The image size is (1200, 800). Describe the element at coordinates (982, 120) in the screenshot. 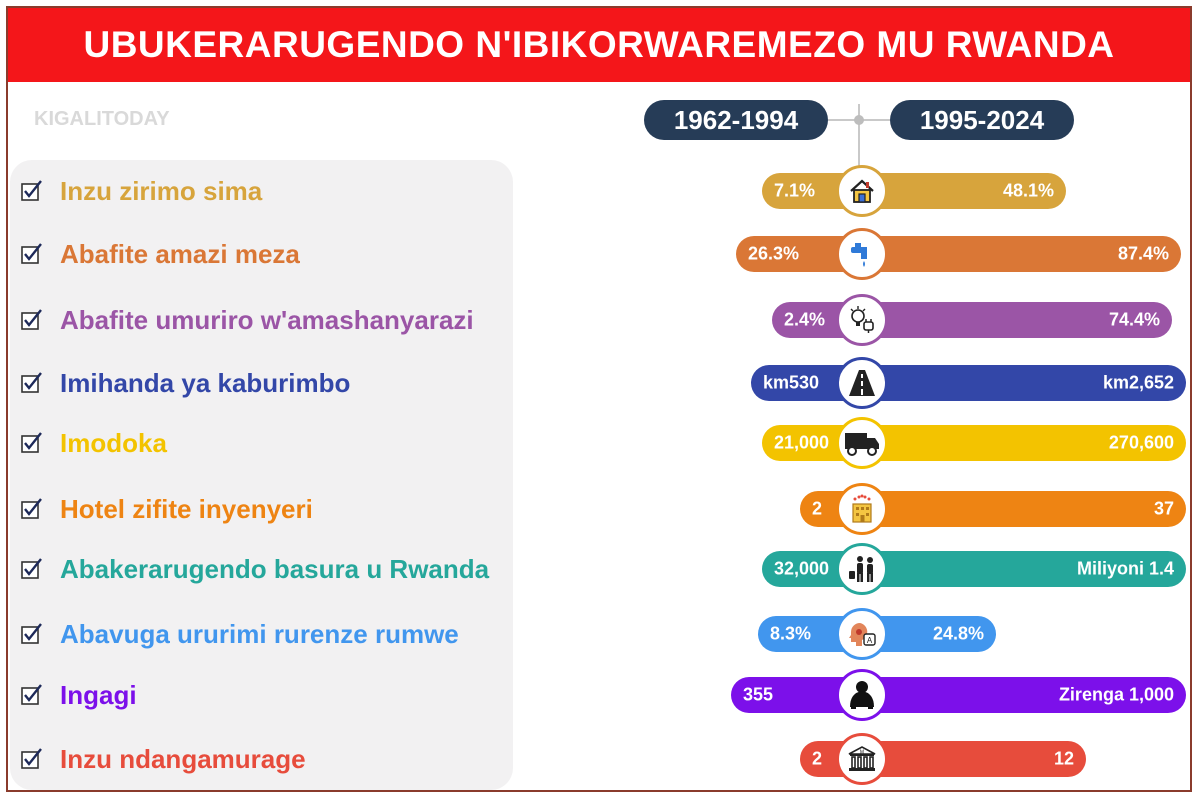

I see `period-label-right: 1995-2024` at that location.